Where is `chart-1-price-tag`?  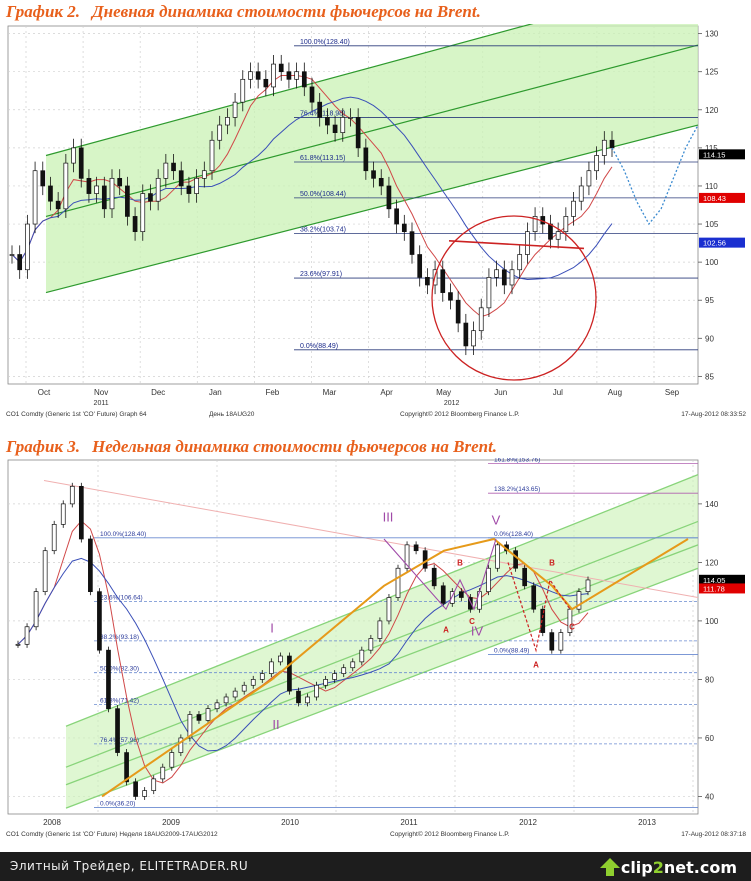
chart-1-price-tag is located at coordinates (722, 154).